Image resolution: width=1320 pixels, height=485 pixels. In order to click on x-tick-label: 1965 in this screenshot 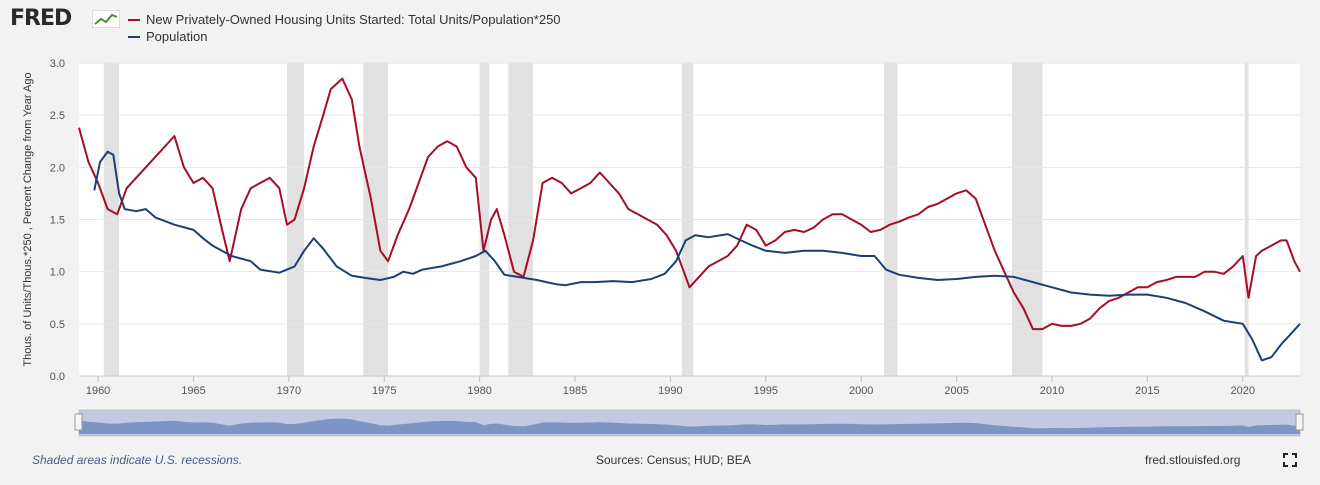, I will do `click(193, 391)`.